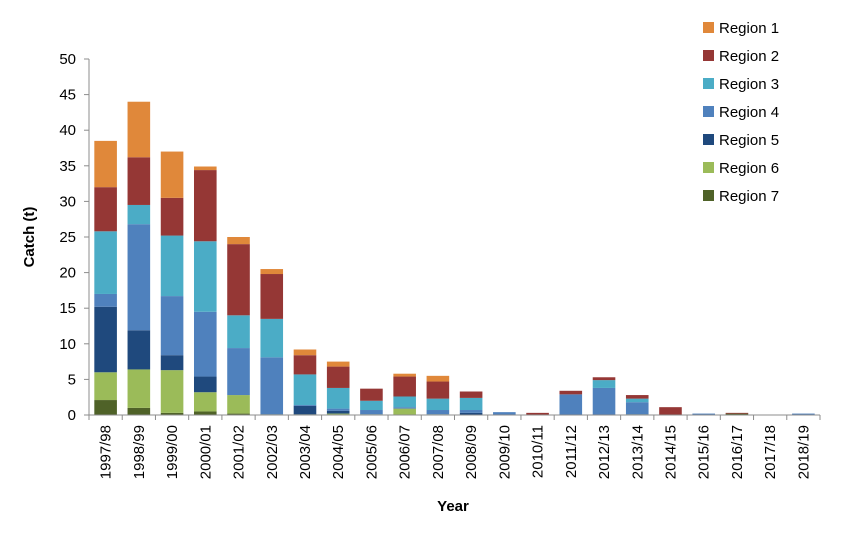  Describe the element at coordinates (749, 56) in the screenshot. I see `legend-label: Region 2` at that location.